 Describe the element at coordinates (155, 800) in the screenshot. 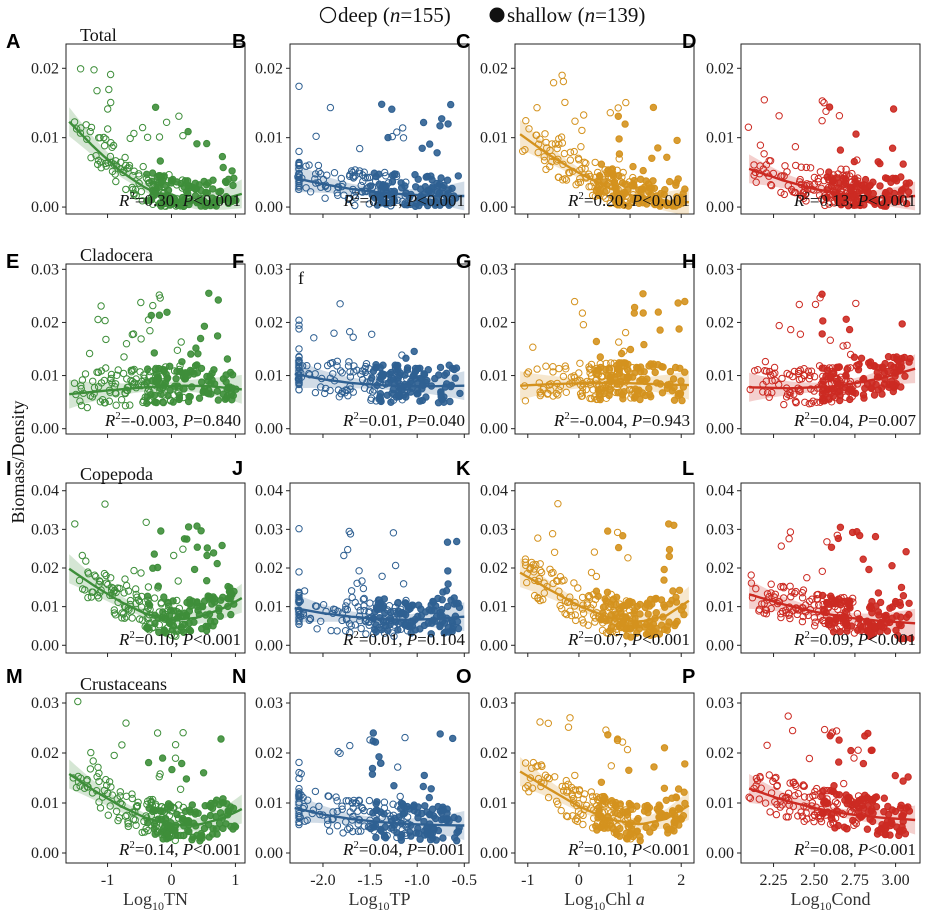

I see `fit-line` at that location.